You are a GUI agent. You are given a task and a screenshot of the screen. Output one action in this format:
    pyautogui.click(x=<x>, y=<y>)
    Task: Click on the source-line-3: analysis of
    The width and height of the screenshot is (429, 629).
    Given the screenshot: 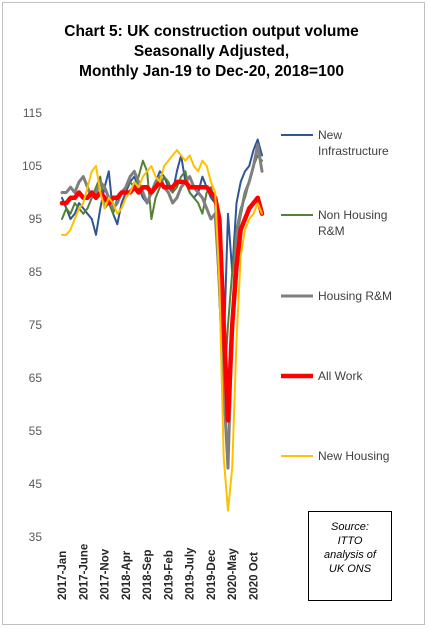 What is the action you would take?
    pyautogui.click(x=350, y=555)
    